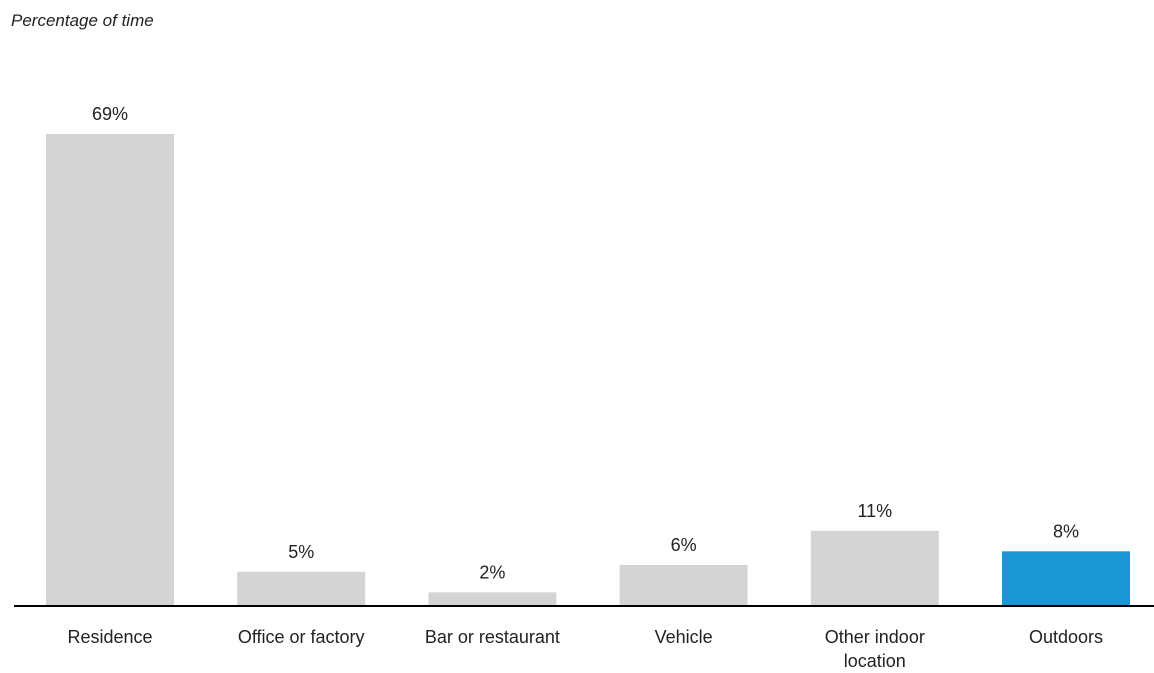  Describe the element at coordinates (875, 661) in the screenshot. I see `category-label-line: location` at that location.